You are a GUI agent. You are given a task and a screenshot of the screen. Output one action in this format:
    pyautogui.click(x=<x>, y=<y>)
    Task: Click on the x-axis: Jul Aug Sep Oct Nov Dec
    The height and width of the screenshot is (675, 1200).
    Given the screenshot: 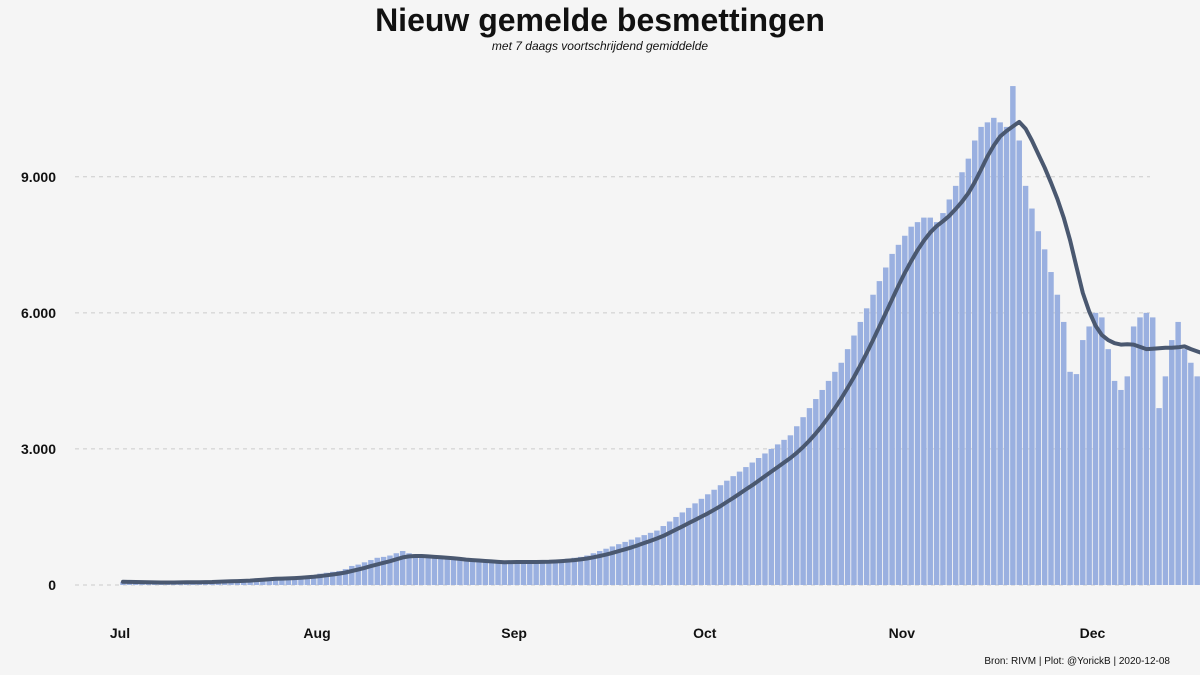 What is the action you would take?
    pyautogui.click(x=608, y=633)
    